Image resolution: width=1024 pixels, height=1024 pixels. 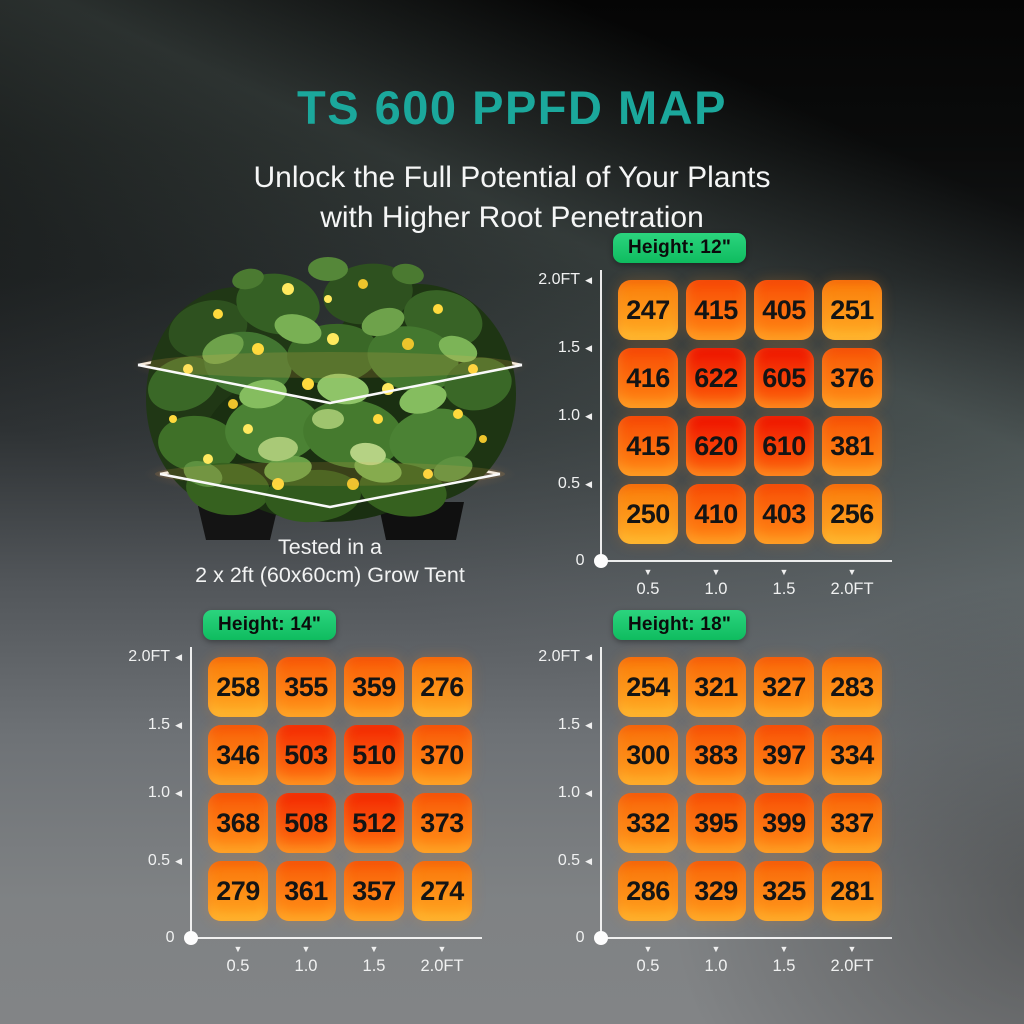 I want to click on ppfd-value: 361, so click(x=306, y=890).